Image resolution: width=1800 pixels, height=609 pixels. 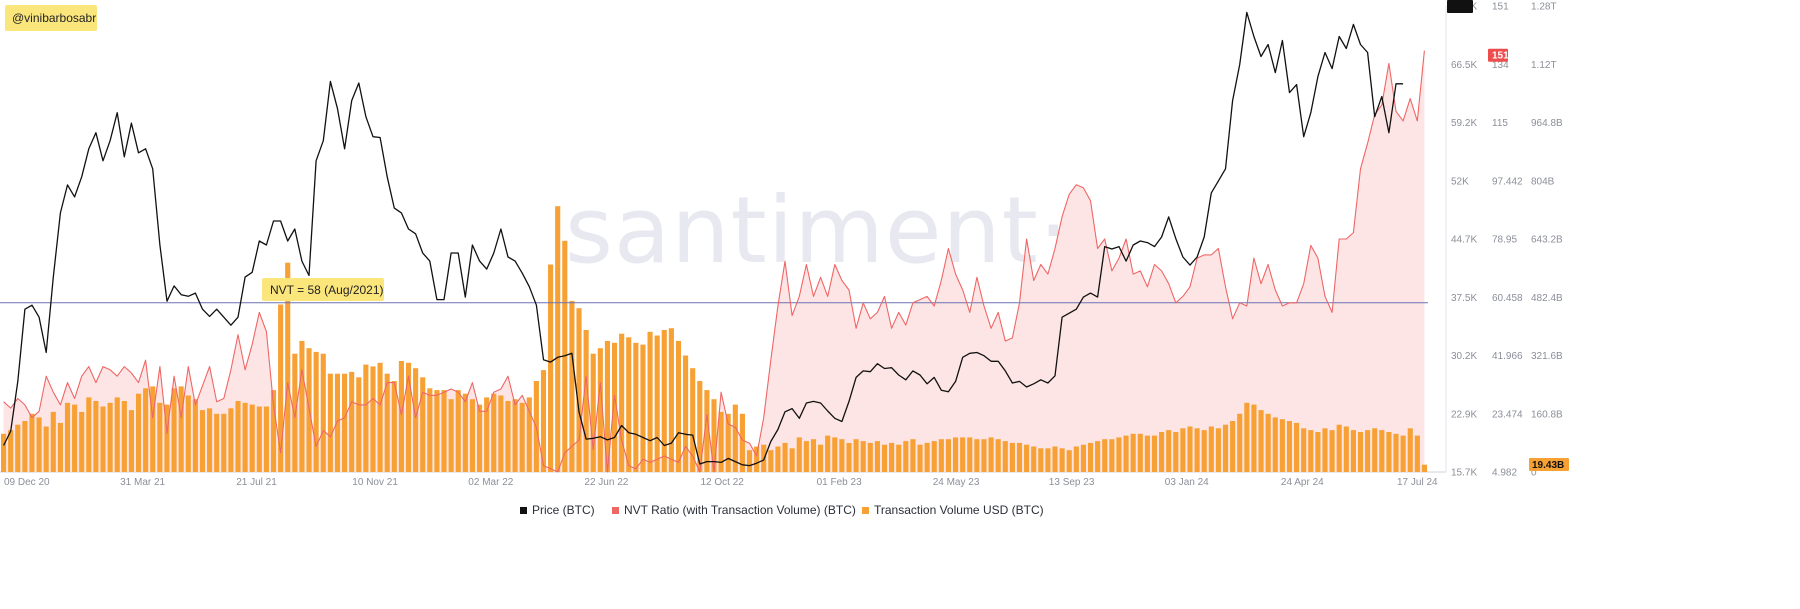 I want to click on author-handle: @vinibarbosabr, so click(x=54, y=18).